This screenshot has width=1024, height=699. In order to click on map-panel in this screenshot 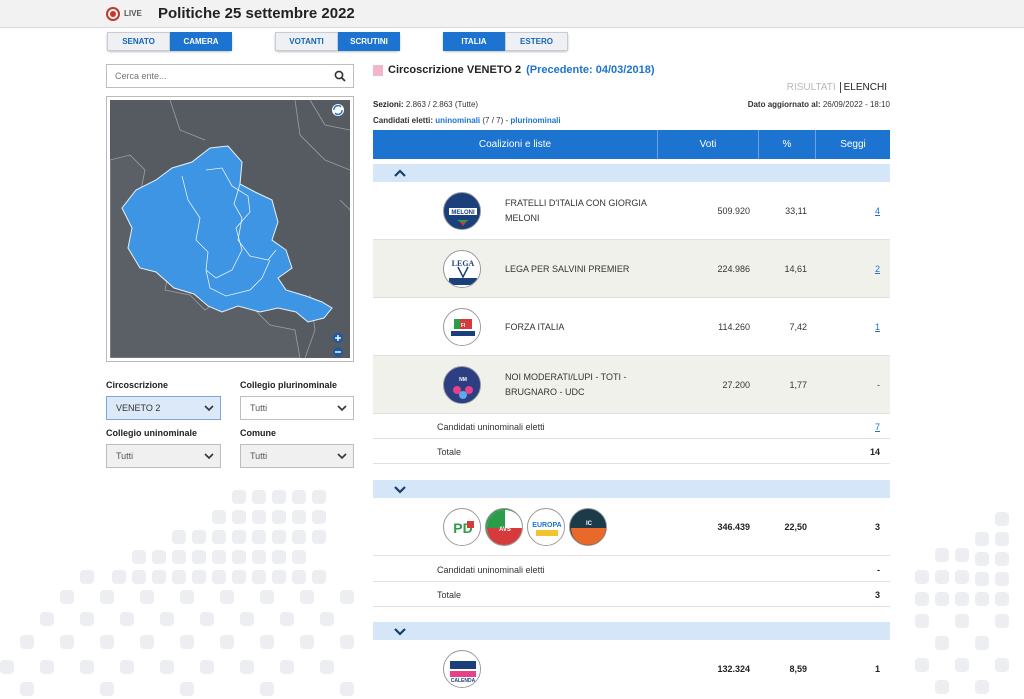, I will do `click(230, 229)`.